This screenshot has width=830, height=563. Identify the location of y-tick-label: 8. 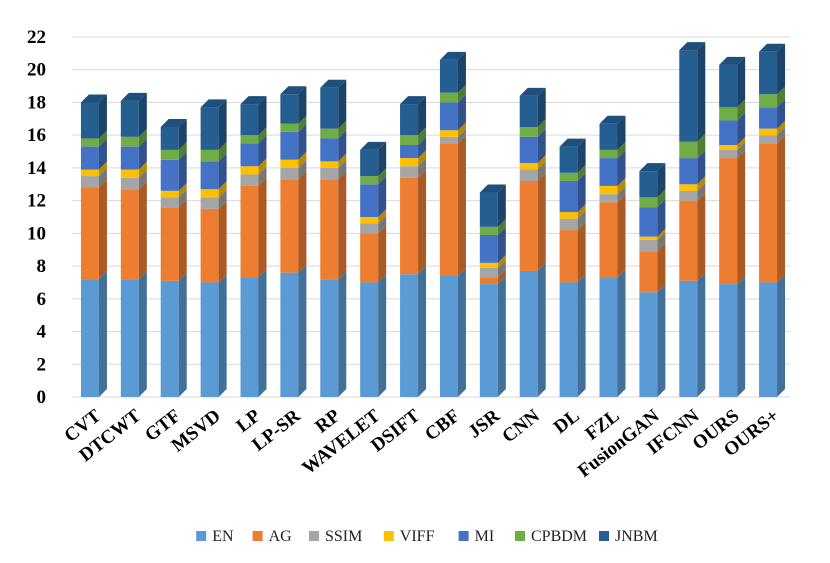
(42, 266).